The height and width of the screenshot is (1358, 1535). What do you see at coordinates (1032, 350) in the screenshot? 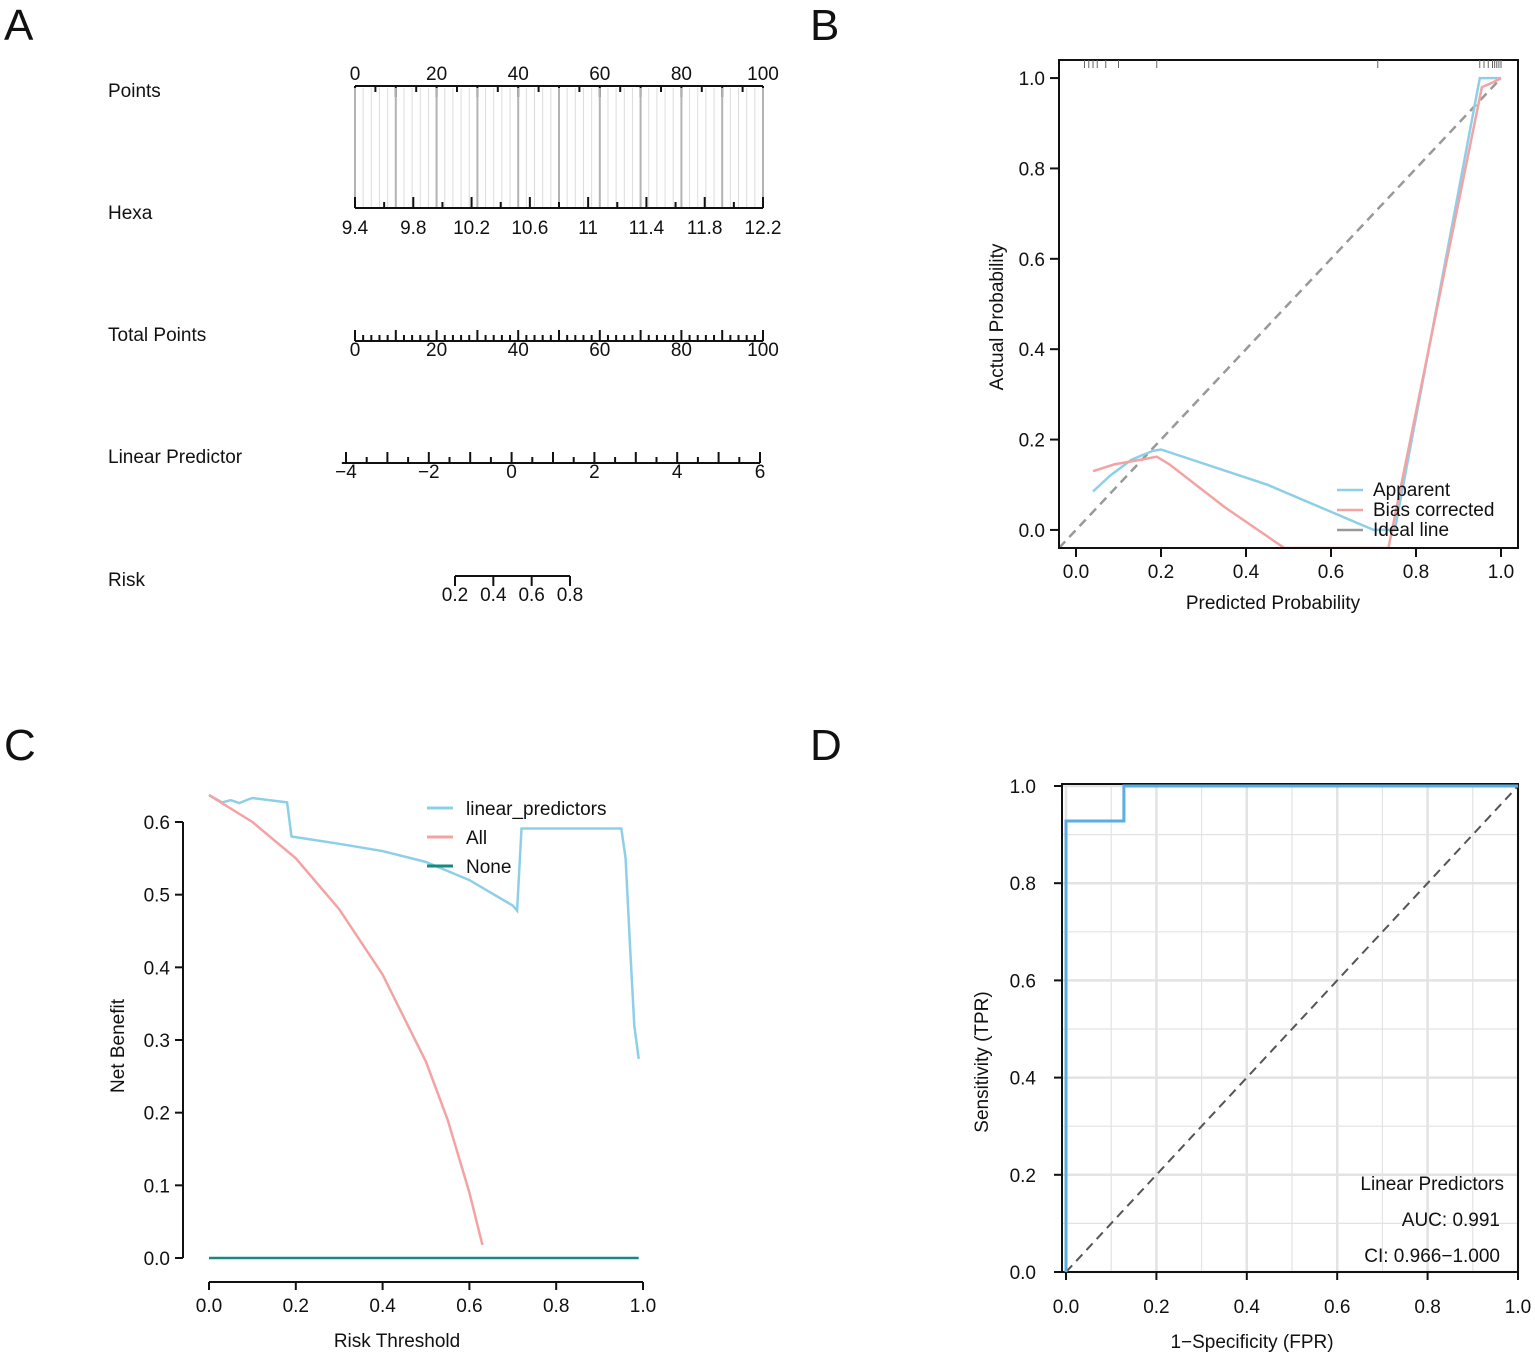
I see `calibration-y-tick-label: 0.4` at bounding box center [1032, 350].